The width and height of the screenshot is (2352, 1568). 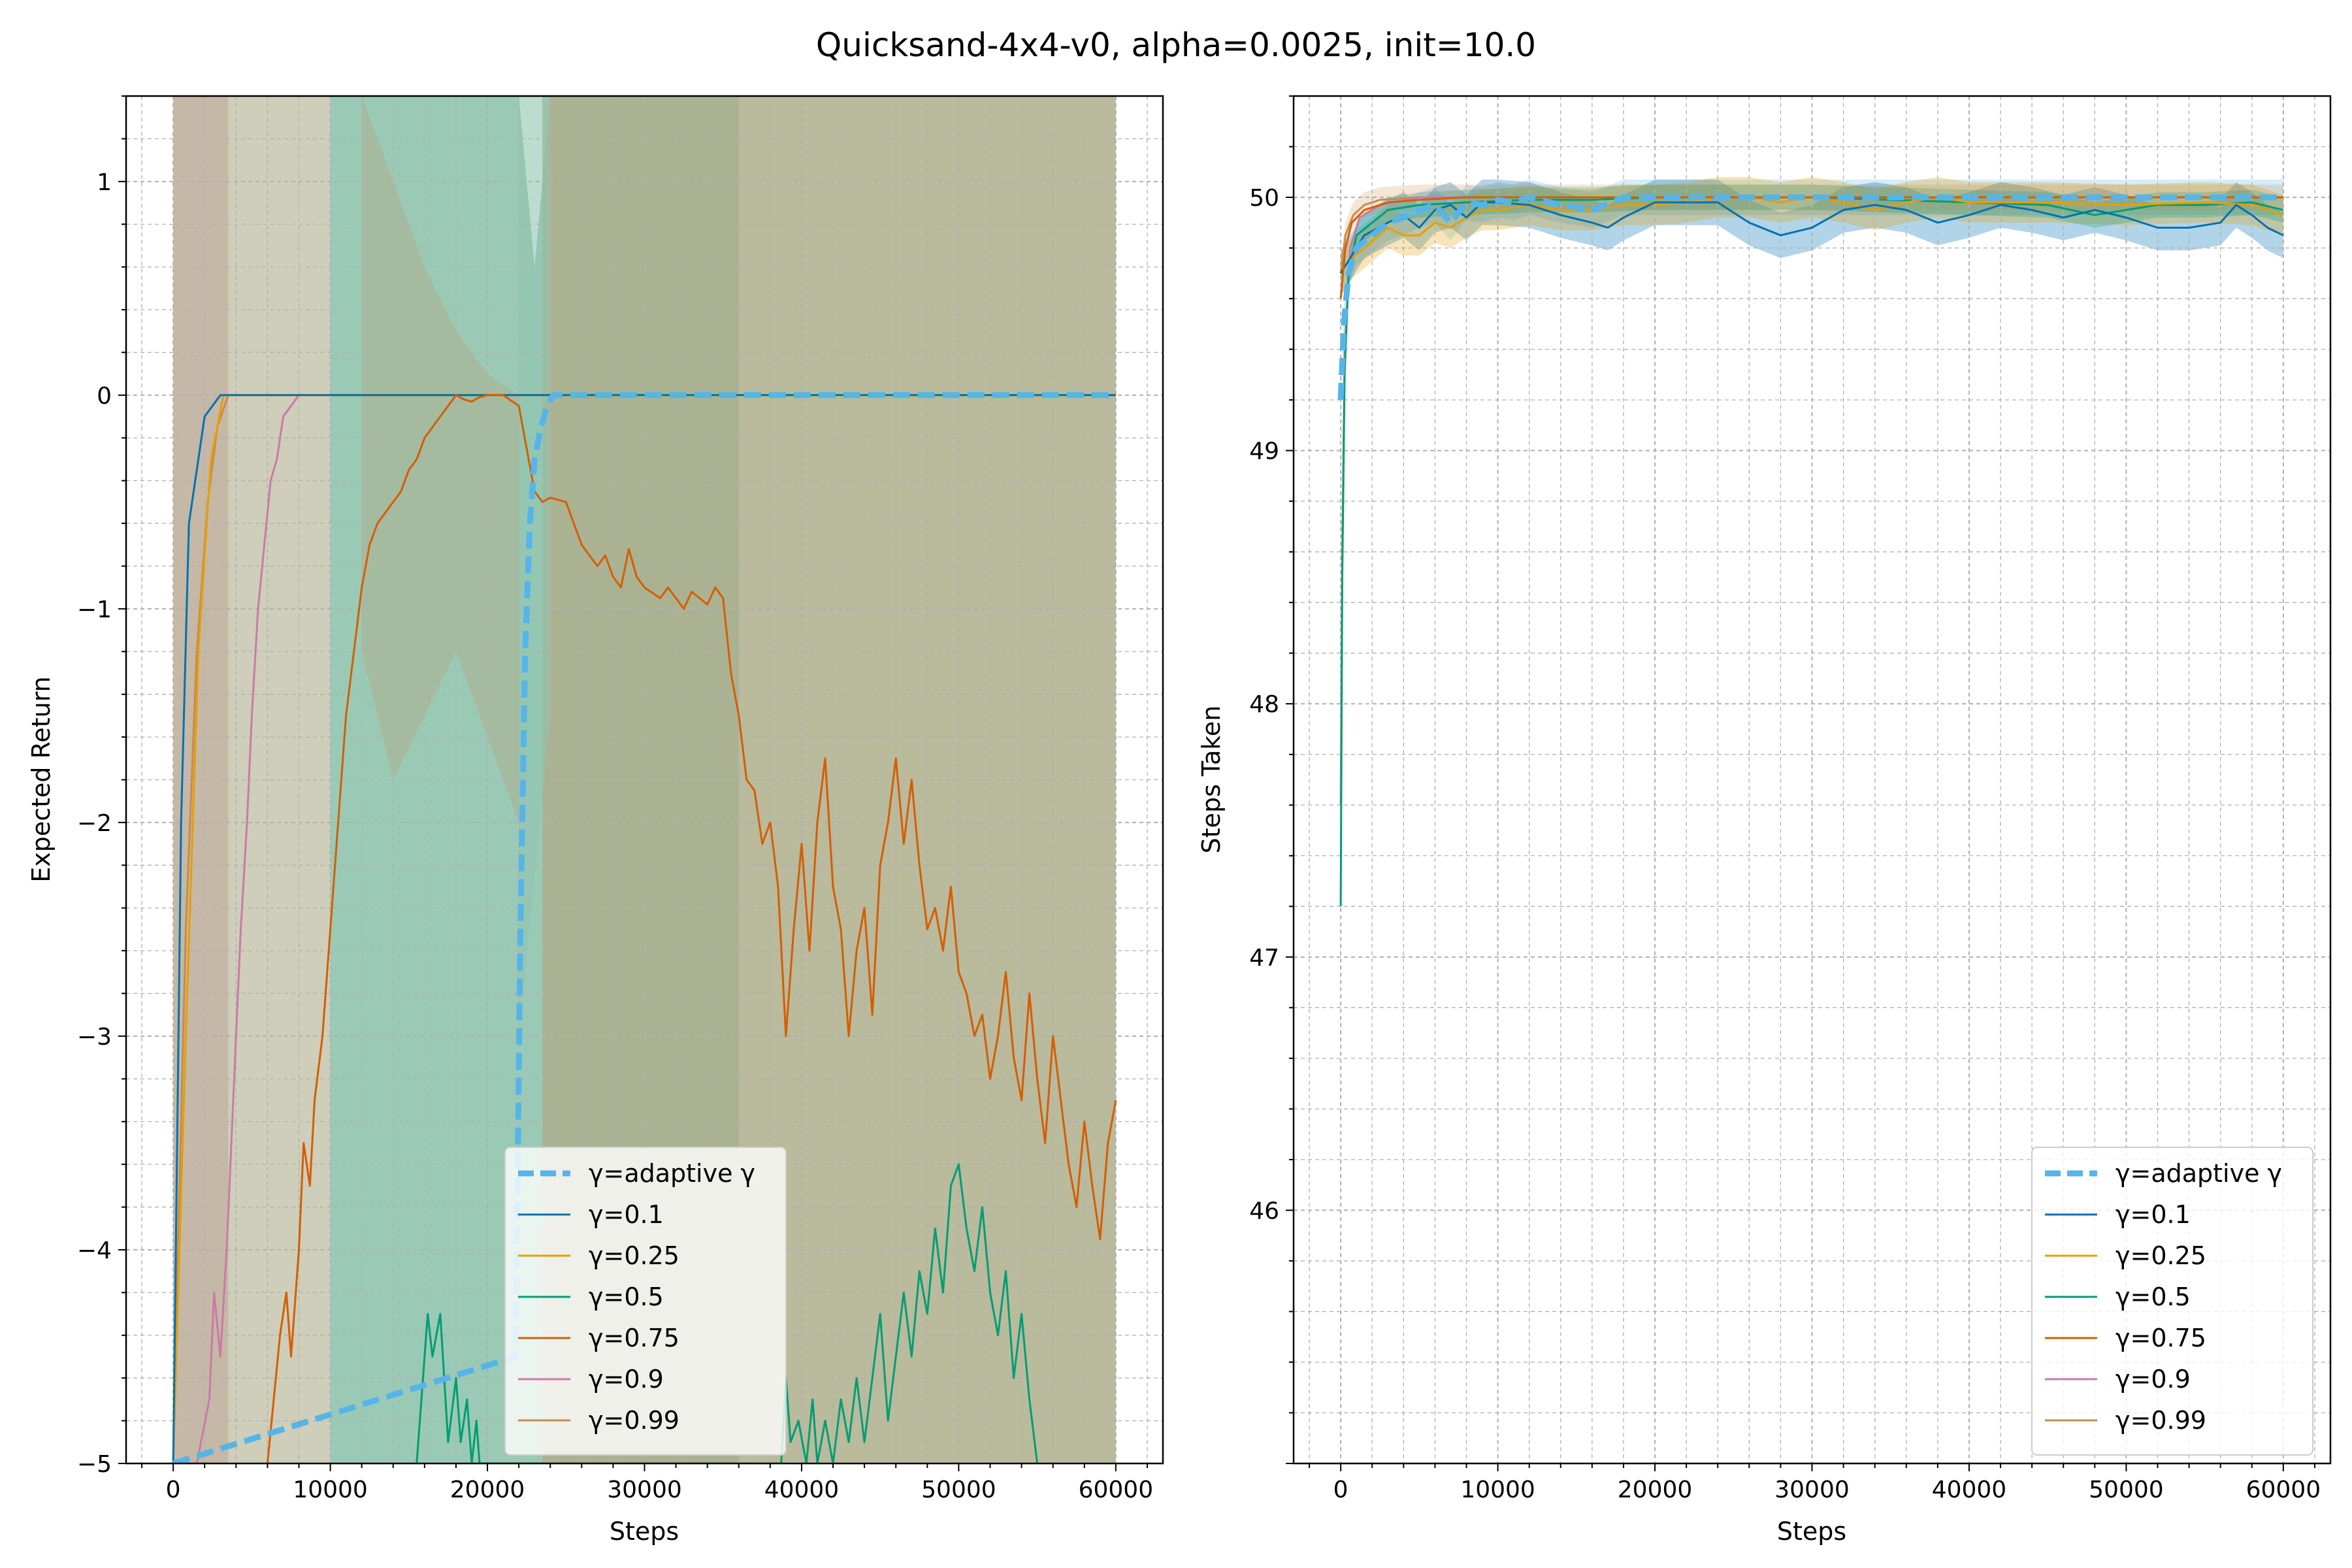 What do you see at coordinates (1211, 780) in the screenshot?
I see `y-axis-label: Steps Taken` at bounding box center [1211, 780].